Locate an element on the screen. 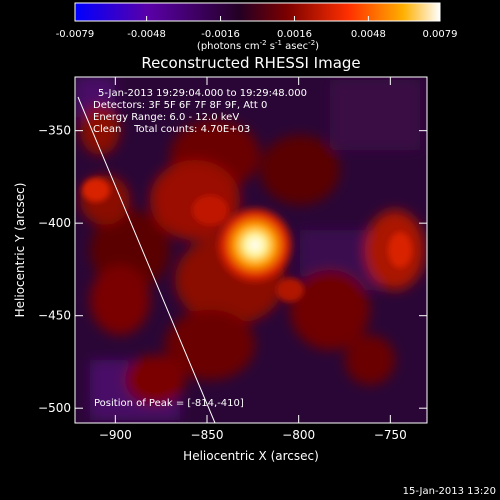 Image resolution: width=500 pixels, height=500 pixels. colorbar-tick-label: 0.0079 is located at coordinates (440, 34).